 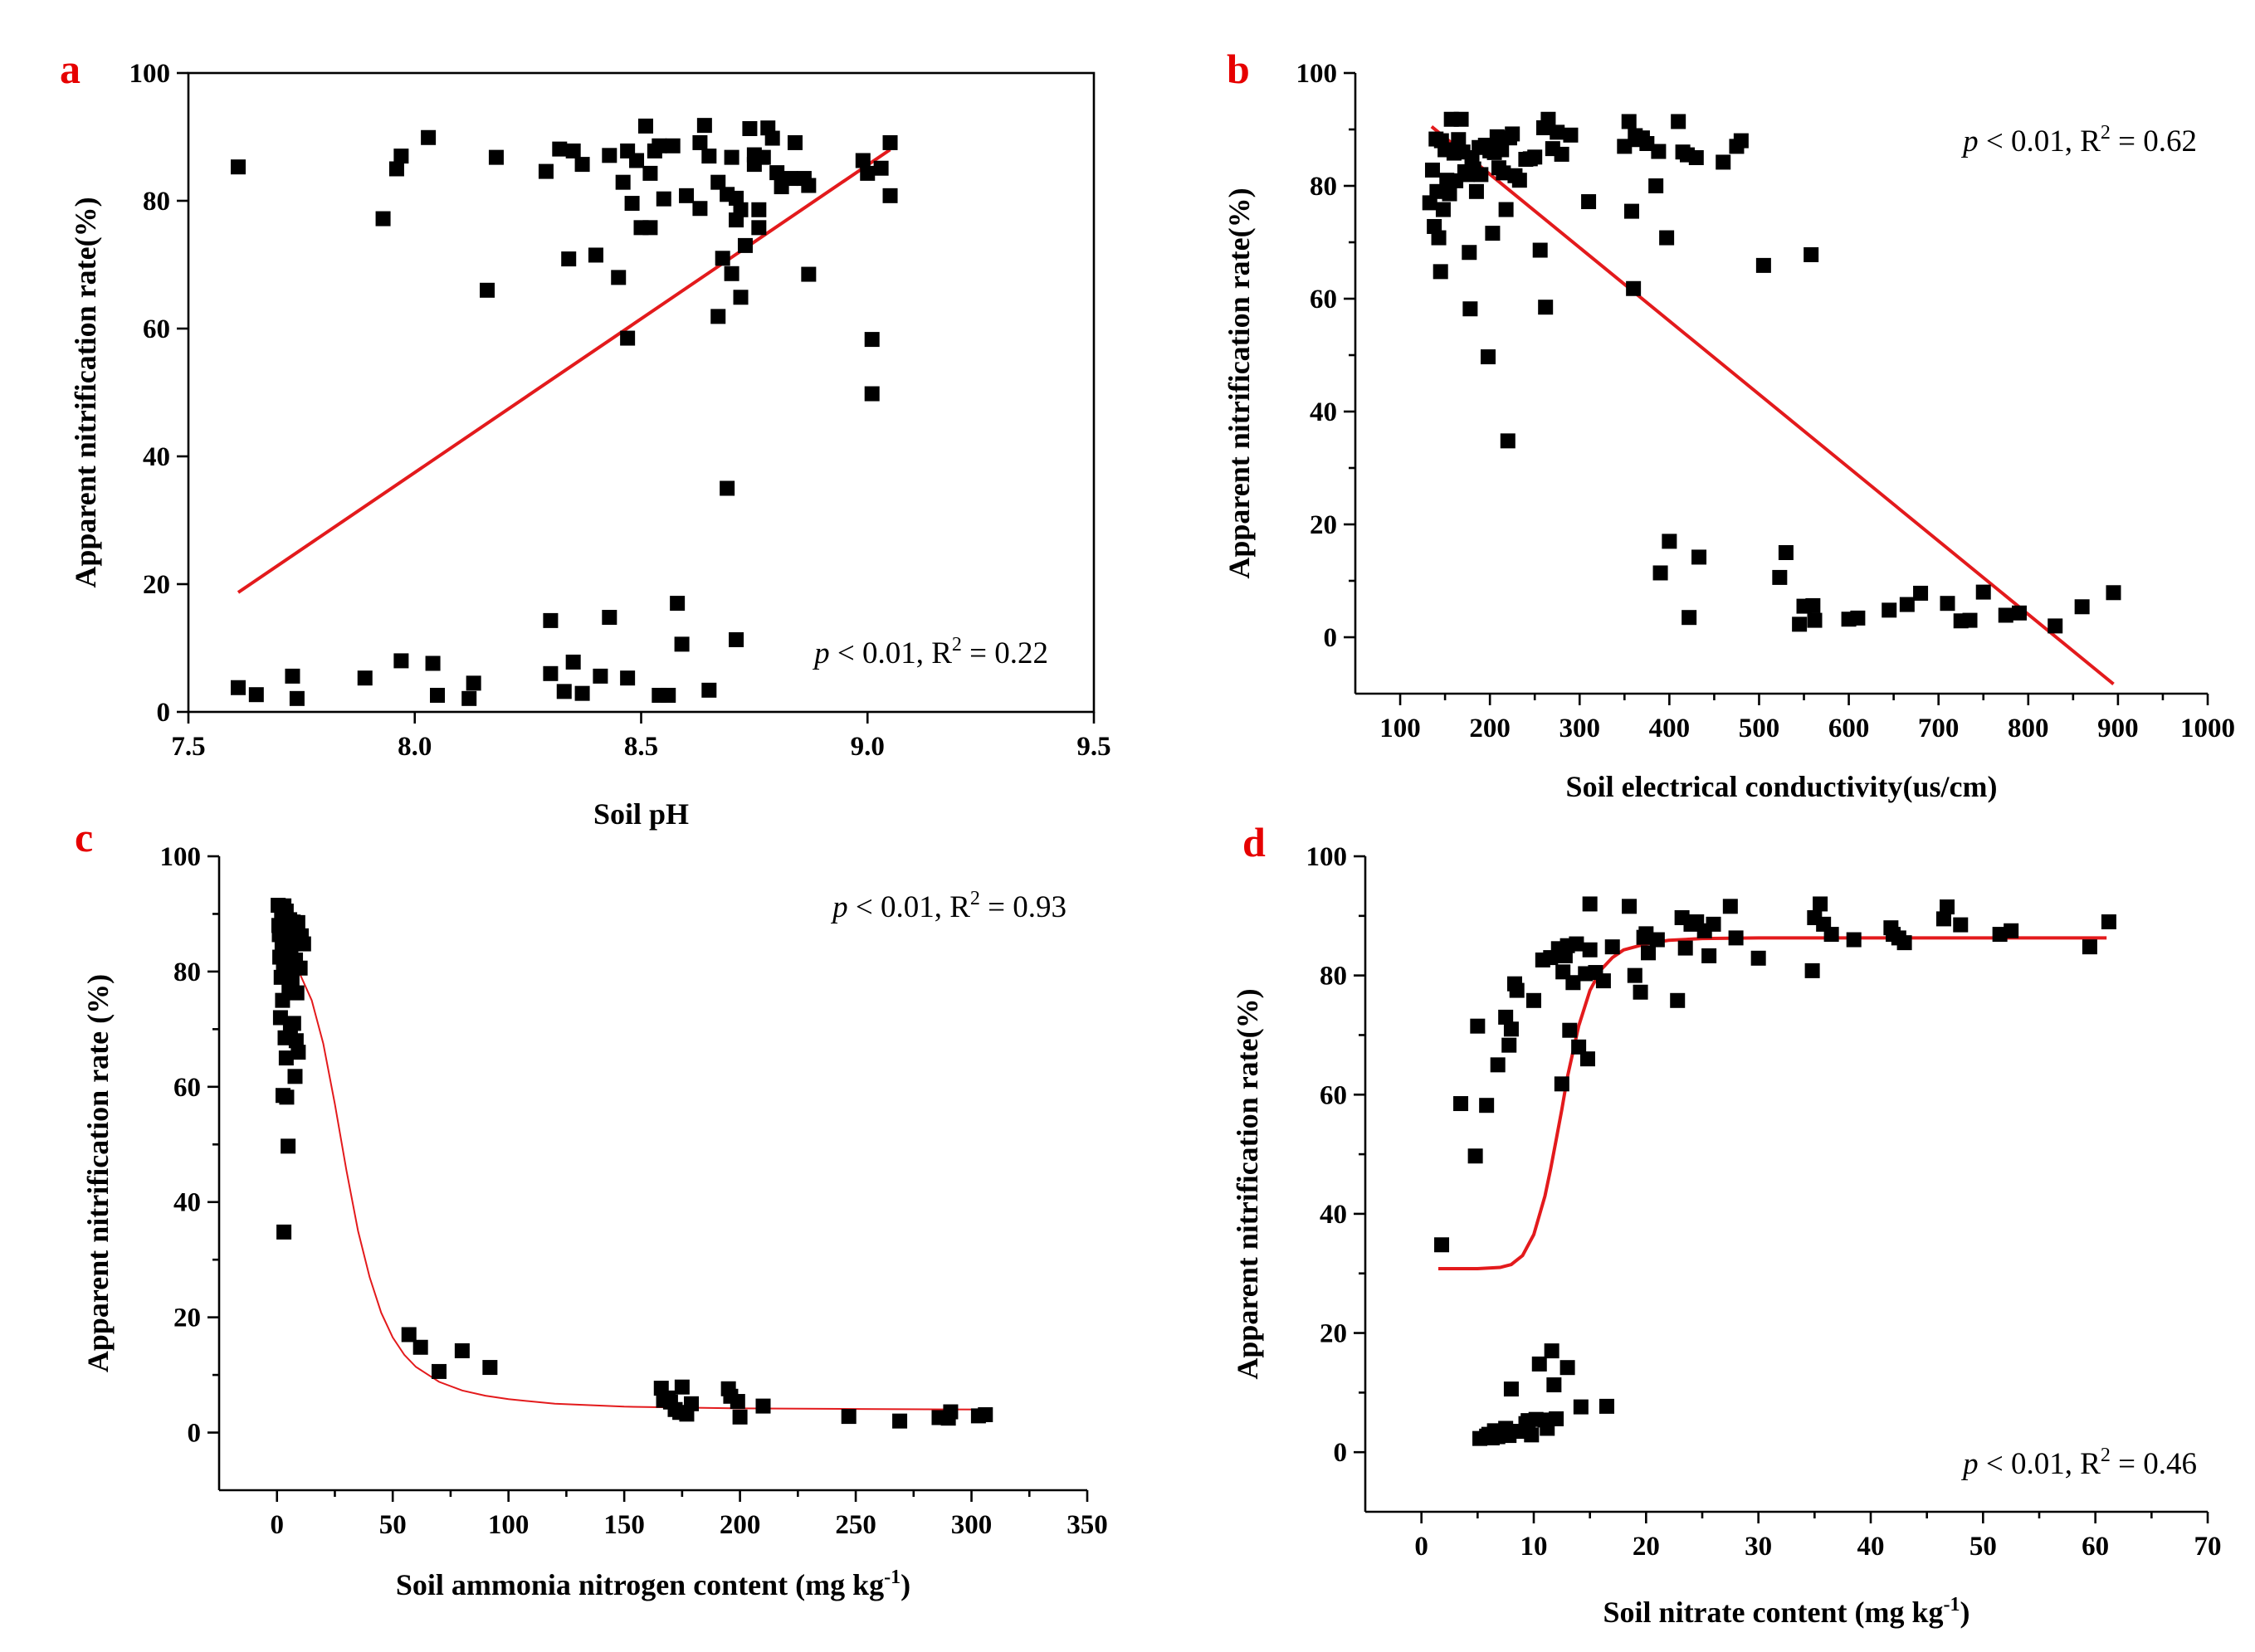 I want to click on x-tick-label: 1000, so click(x=2207, y=729).